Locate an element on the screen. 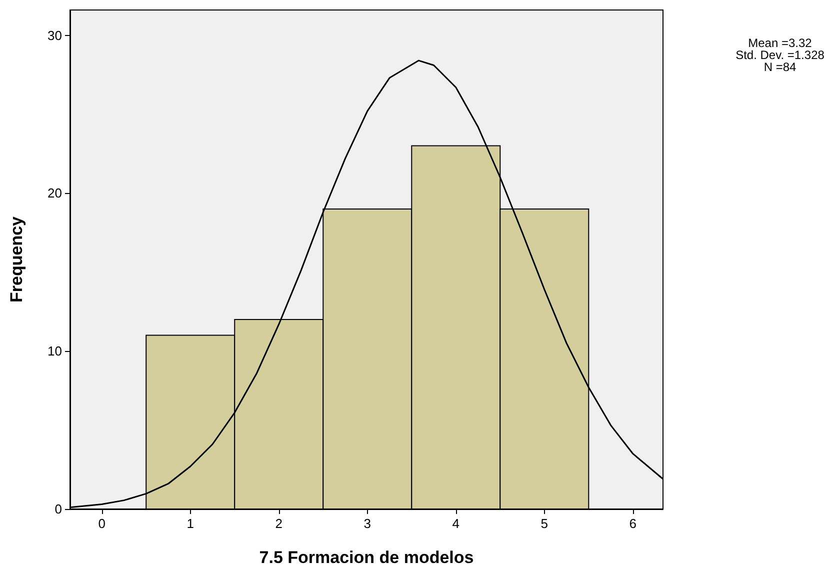 This screenshot has height=573, width=830. y-axis-title: Frequency is located at coordinates (16, 259).